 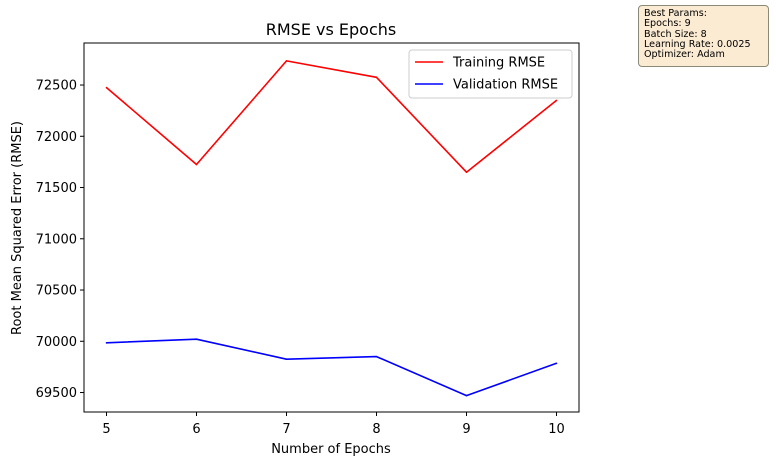 I want to click on x-tick-label: 7, so click(x=286, y=429).